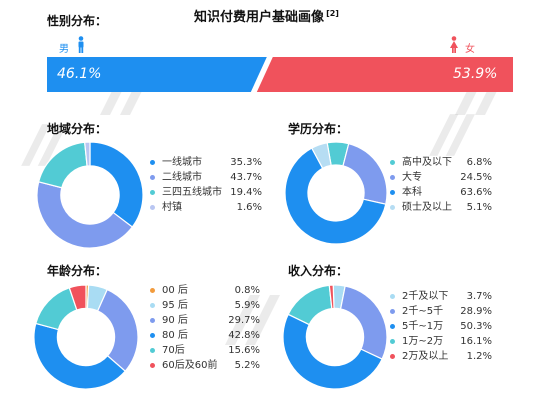  Describe the element at coordinates (244, 335) in the screenshot. I see `legend-value: 42.8%` at that location.